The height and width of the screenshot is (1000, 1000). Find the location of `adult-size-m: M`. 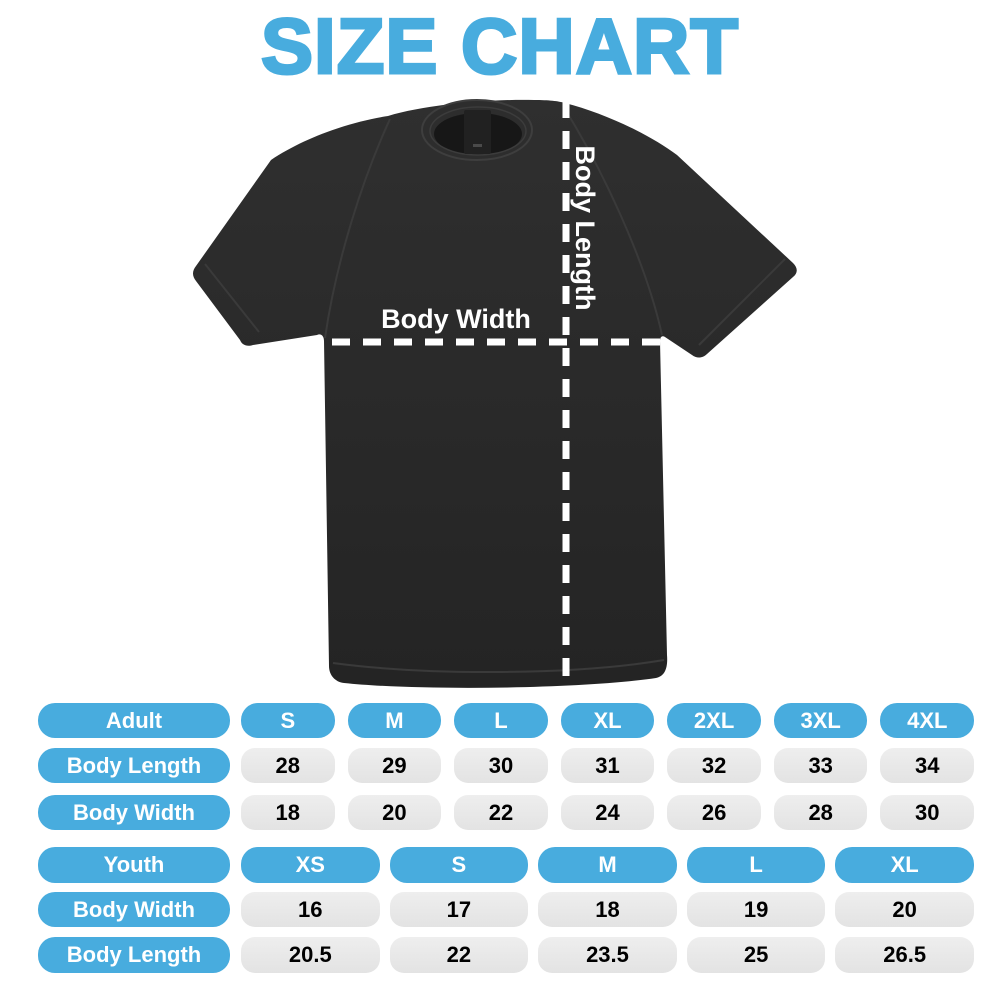

adult-size-m: M is located at coordinates (394, 720).